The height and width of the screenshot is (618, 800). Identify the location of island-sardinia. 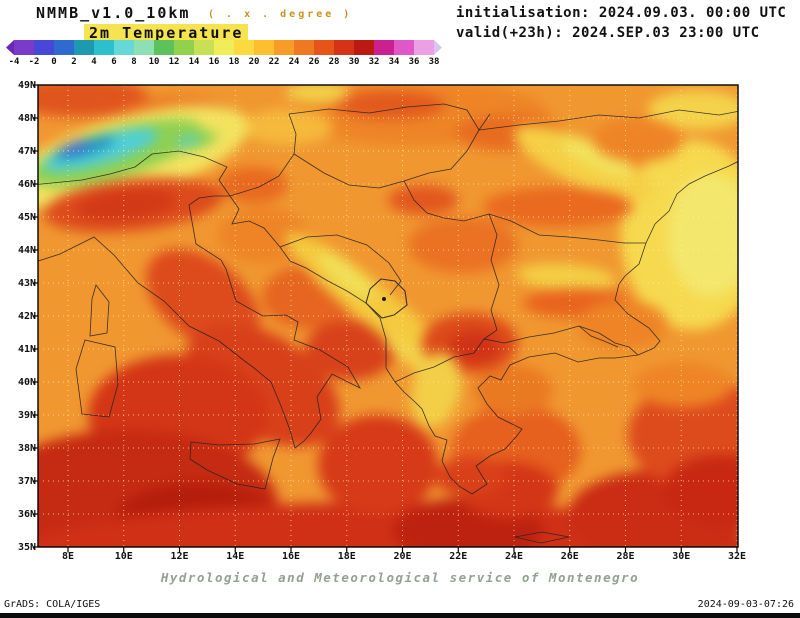
(97, 378).